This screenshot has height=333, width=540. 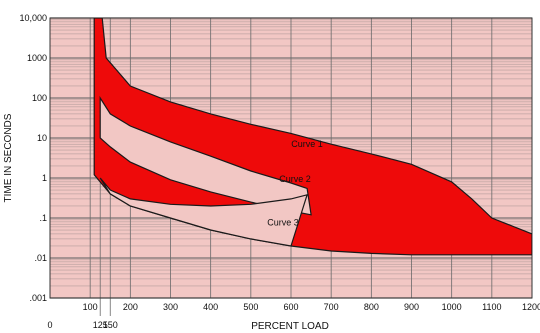 I want to click on curve-labels: Curve 1 Curve 2 Curve 3, so click(x=295, y=183).